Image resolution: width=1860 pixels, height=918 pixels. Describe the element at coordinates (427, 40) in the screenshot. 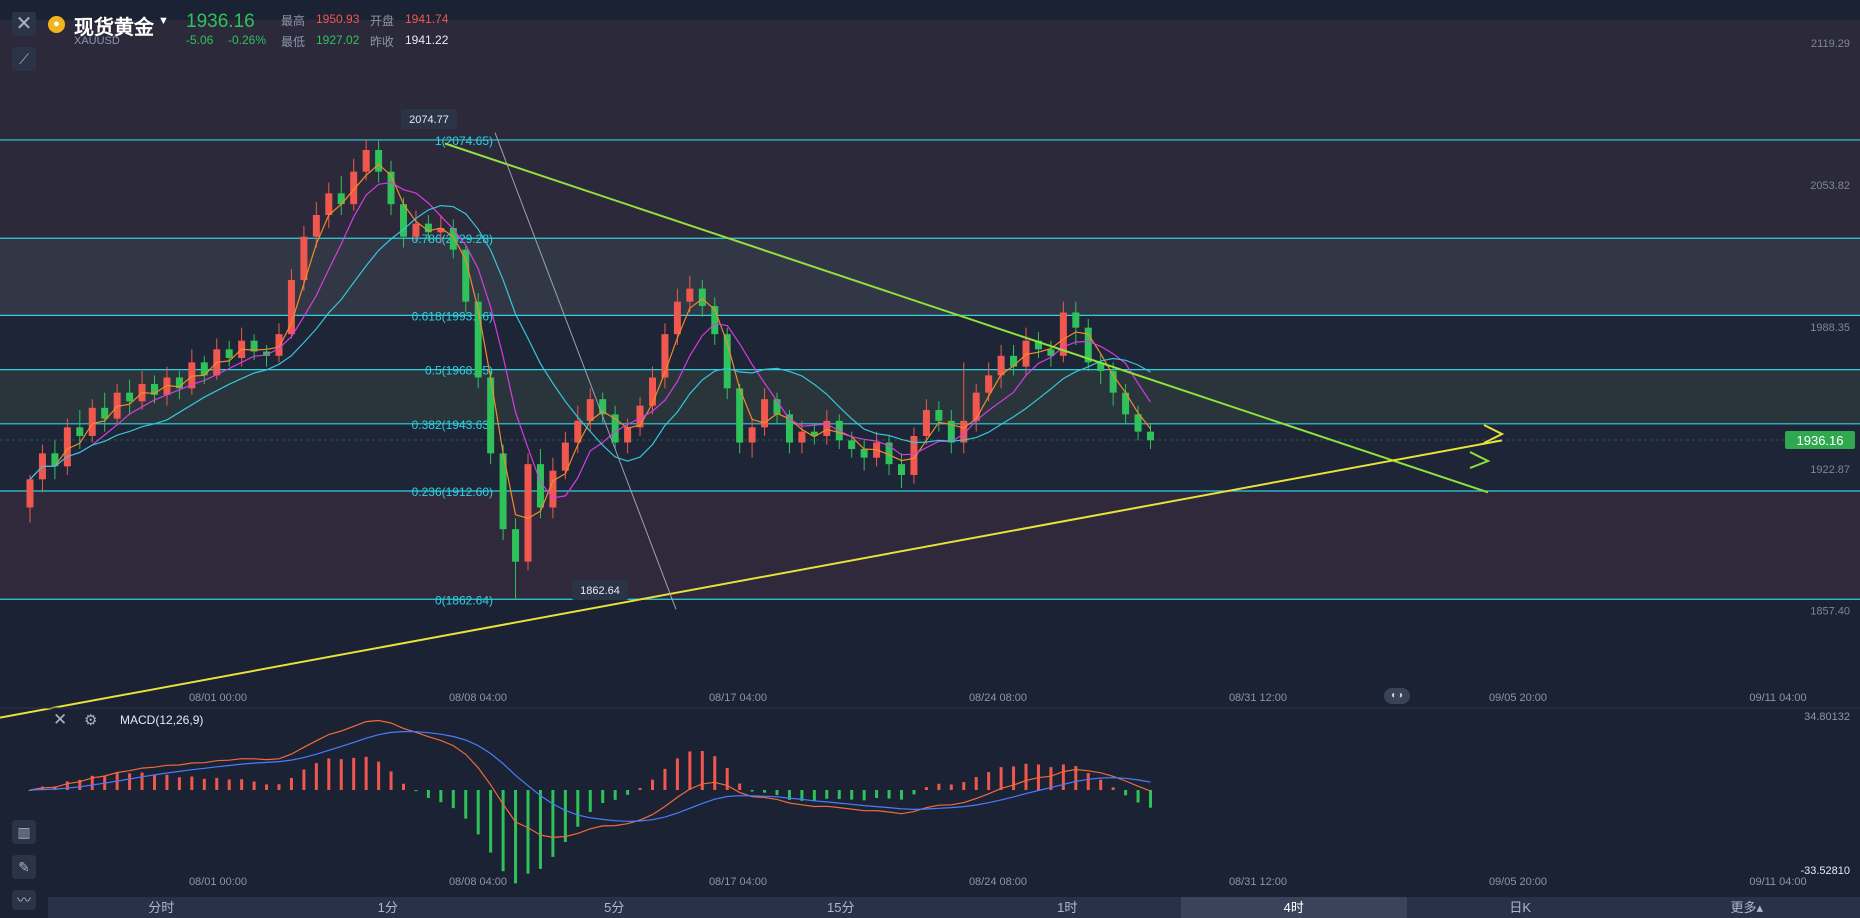

I see `quote-value-prev-close: 1941.22` at that location.